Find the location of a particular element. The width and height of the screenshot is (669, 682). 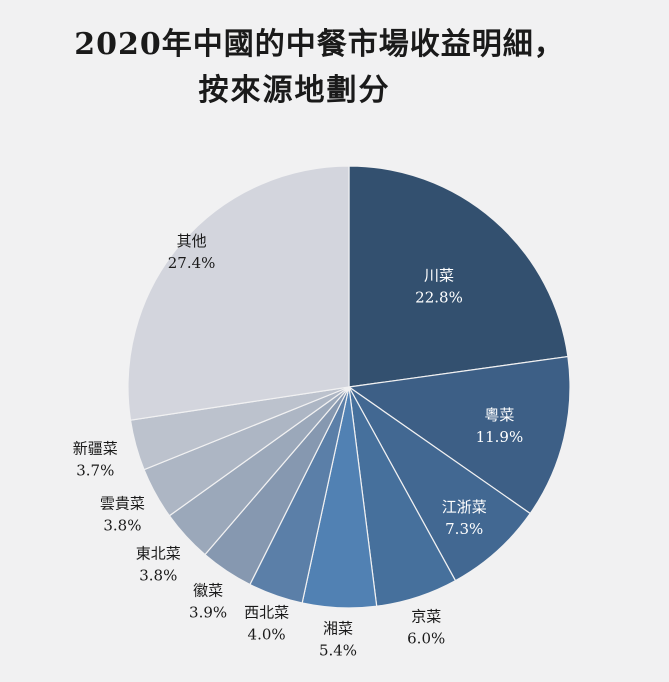

chart-title-line-2: 按來源地劃分 is located at coordinates (294, 90).